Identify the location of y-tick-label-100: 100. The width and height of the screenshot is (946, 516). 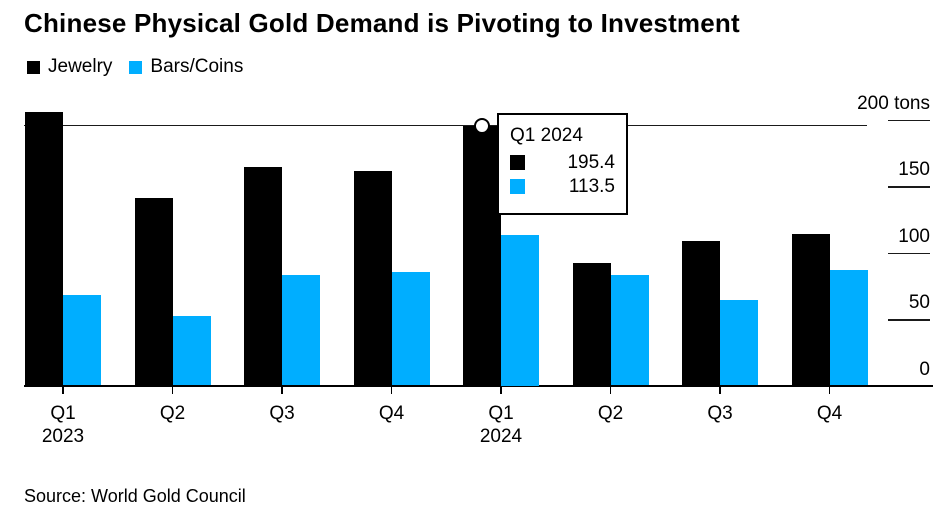
(914, 236).